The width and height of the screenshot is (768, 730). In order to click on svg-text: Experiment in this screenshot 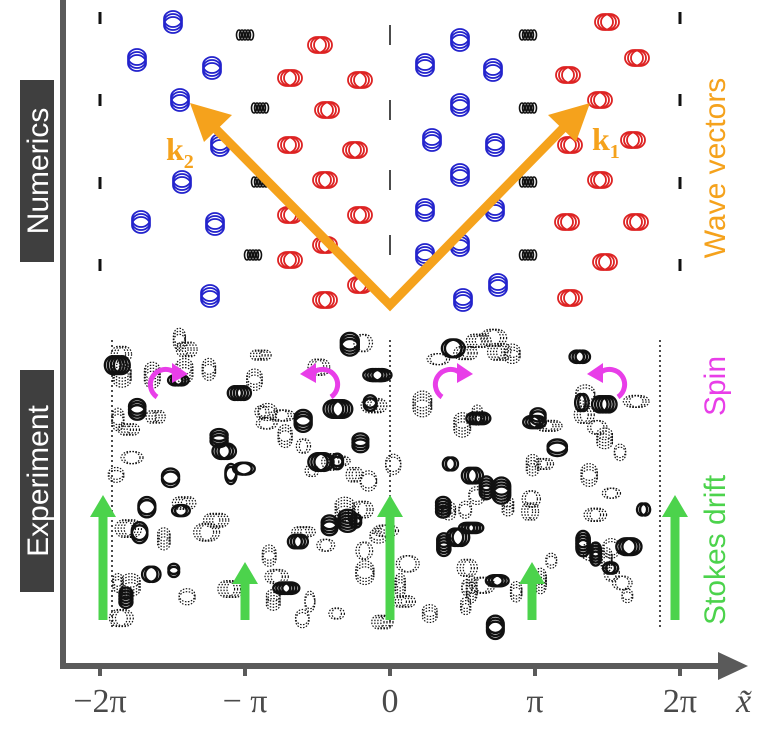, I will do `click(38, 480)`.